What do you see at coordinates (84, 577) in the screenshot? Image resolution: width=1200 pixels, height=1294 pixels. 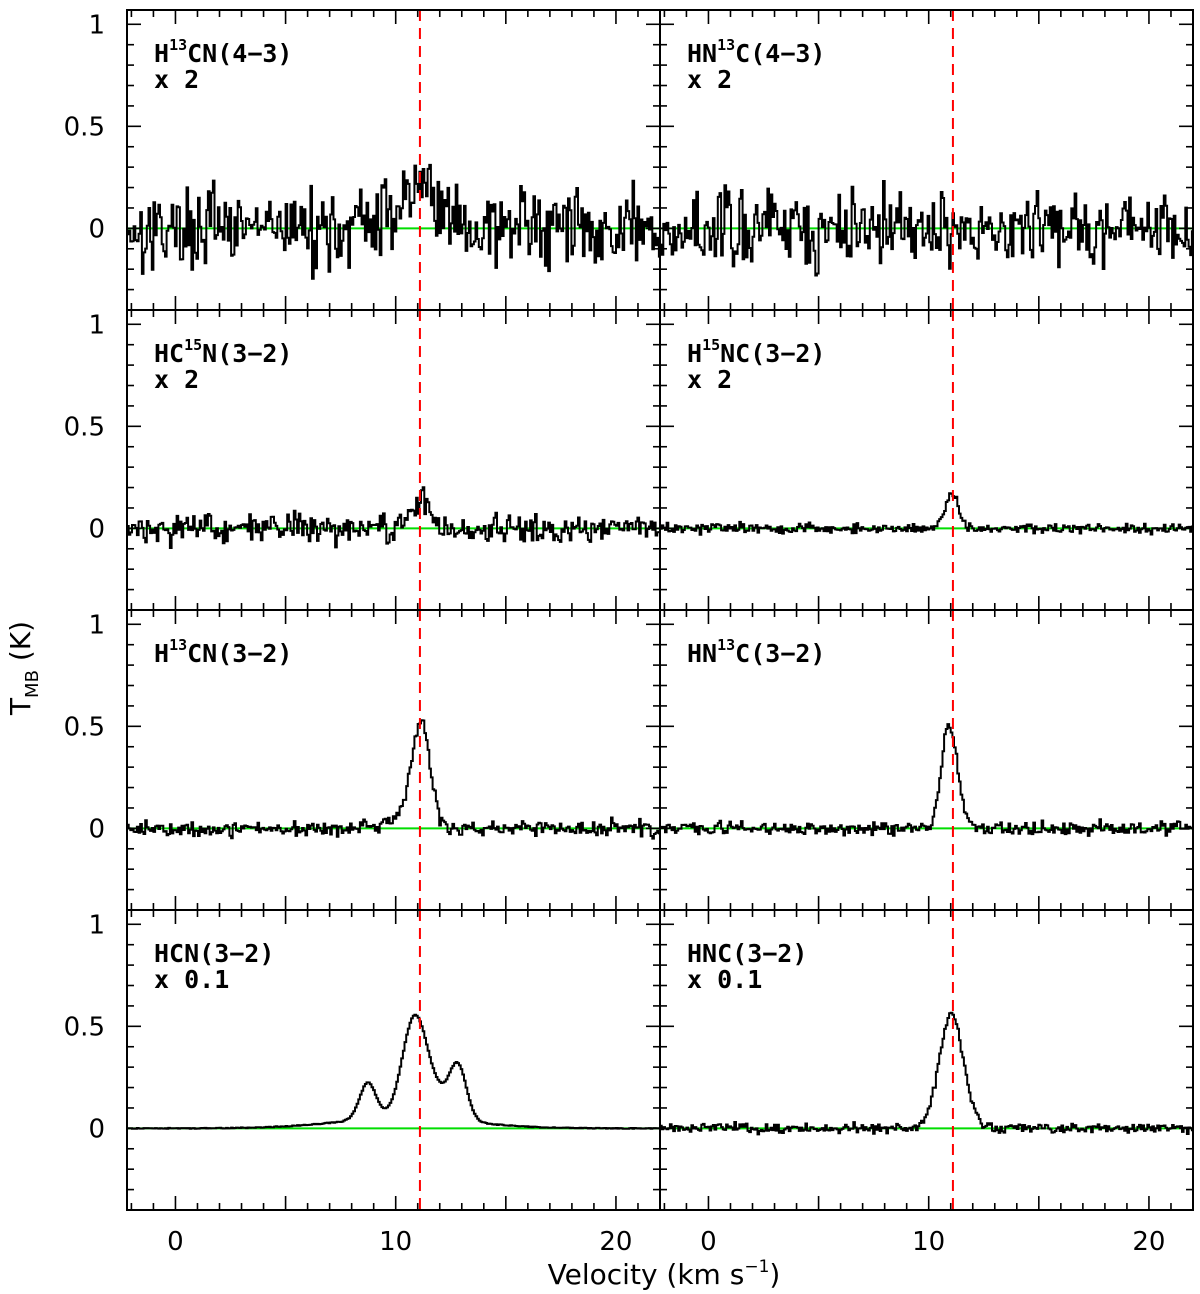 I see `y-tick-labels: 0 0.5 1 0 0.5 1 0 0.5 1 0 0.5 1` at bounding box center [84, 577].